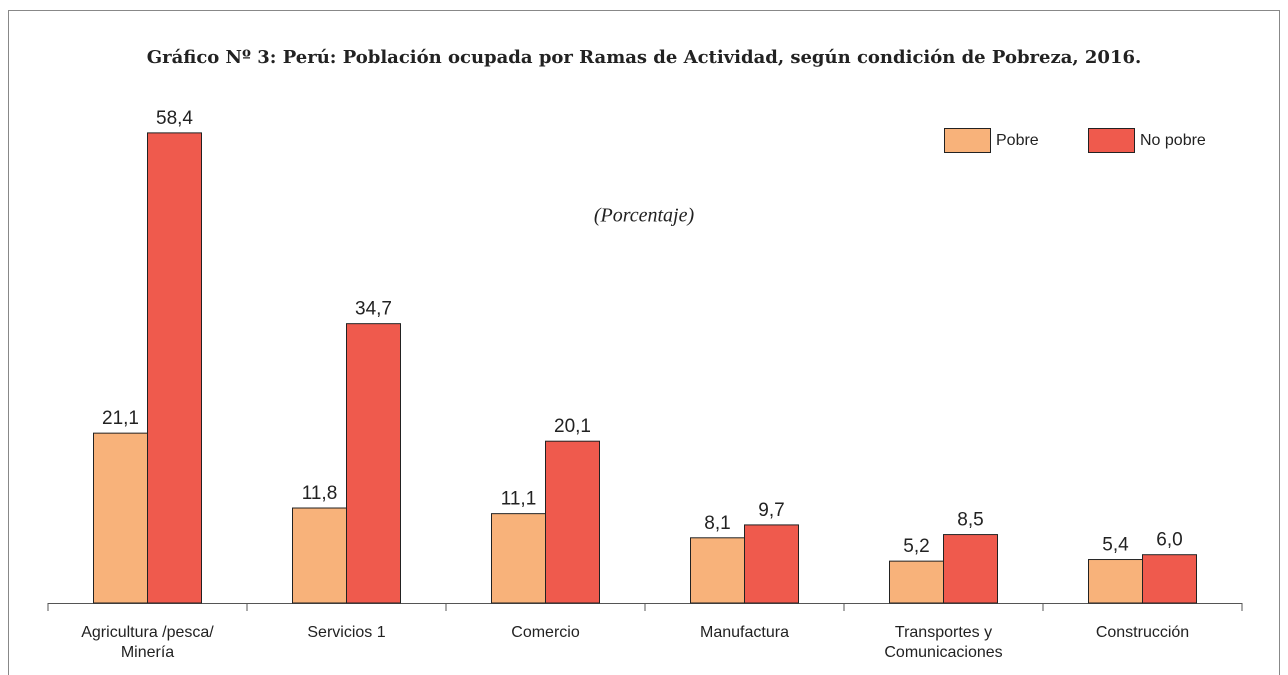 The height and width of the screenshot is (675, 1288). What do you see at coordinates (519, 499) in the screenshot?
I see `data-label: 11,1` at bounding box center [519, 499].